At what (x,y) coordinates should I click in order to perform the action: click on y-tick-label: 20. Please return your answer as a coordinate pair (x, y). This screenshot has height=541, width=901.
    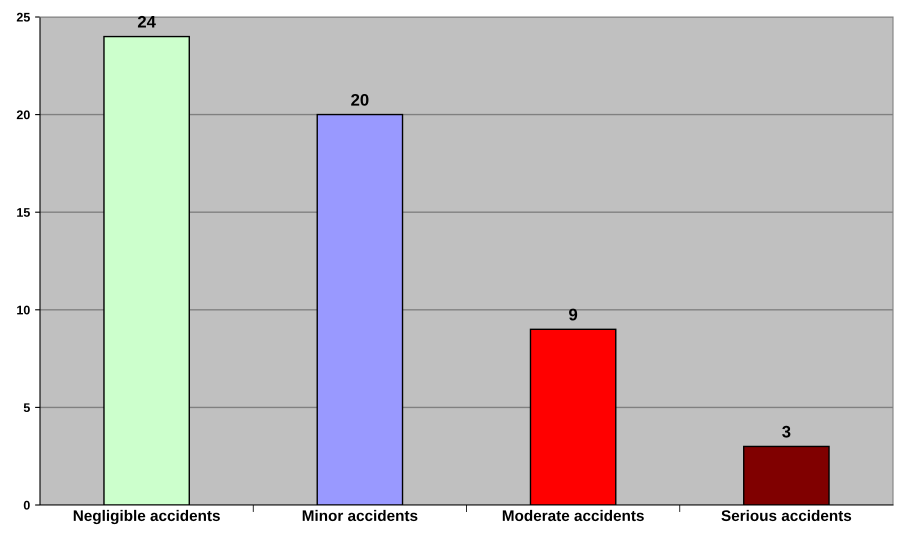
    Looking at the image, I should click on (23, 115).